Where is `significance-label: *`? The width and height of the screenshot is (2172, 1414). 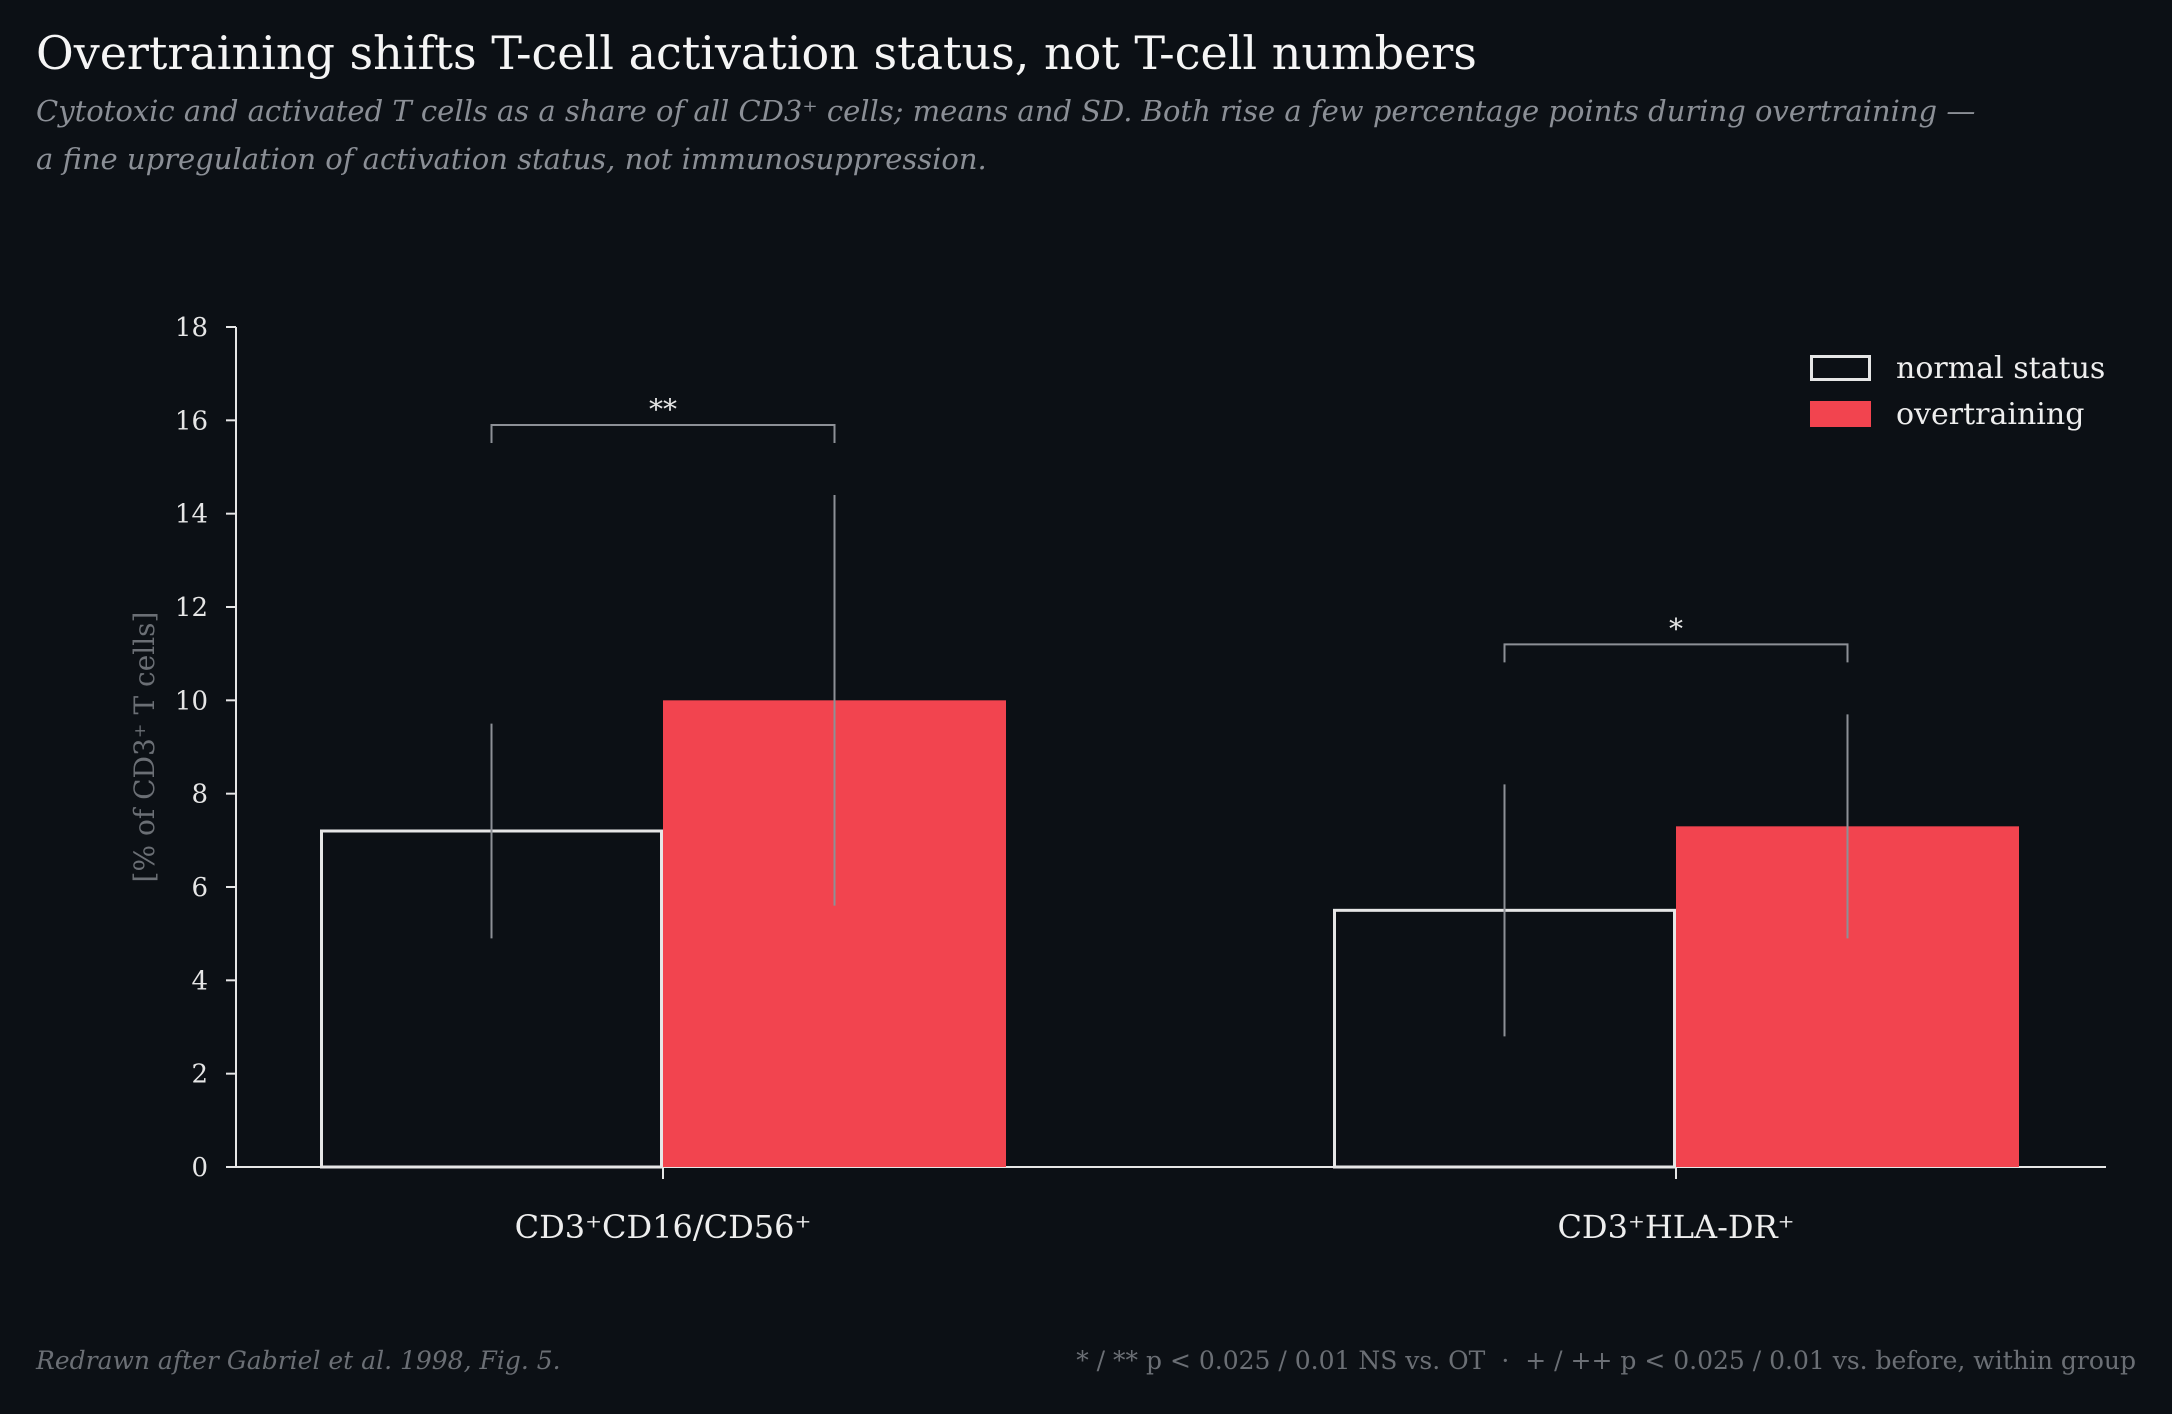 significance-label: * is located at coordinates (1676, 628).